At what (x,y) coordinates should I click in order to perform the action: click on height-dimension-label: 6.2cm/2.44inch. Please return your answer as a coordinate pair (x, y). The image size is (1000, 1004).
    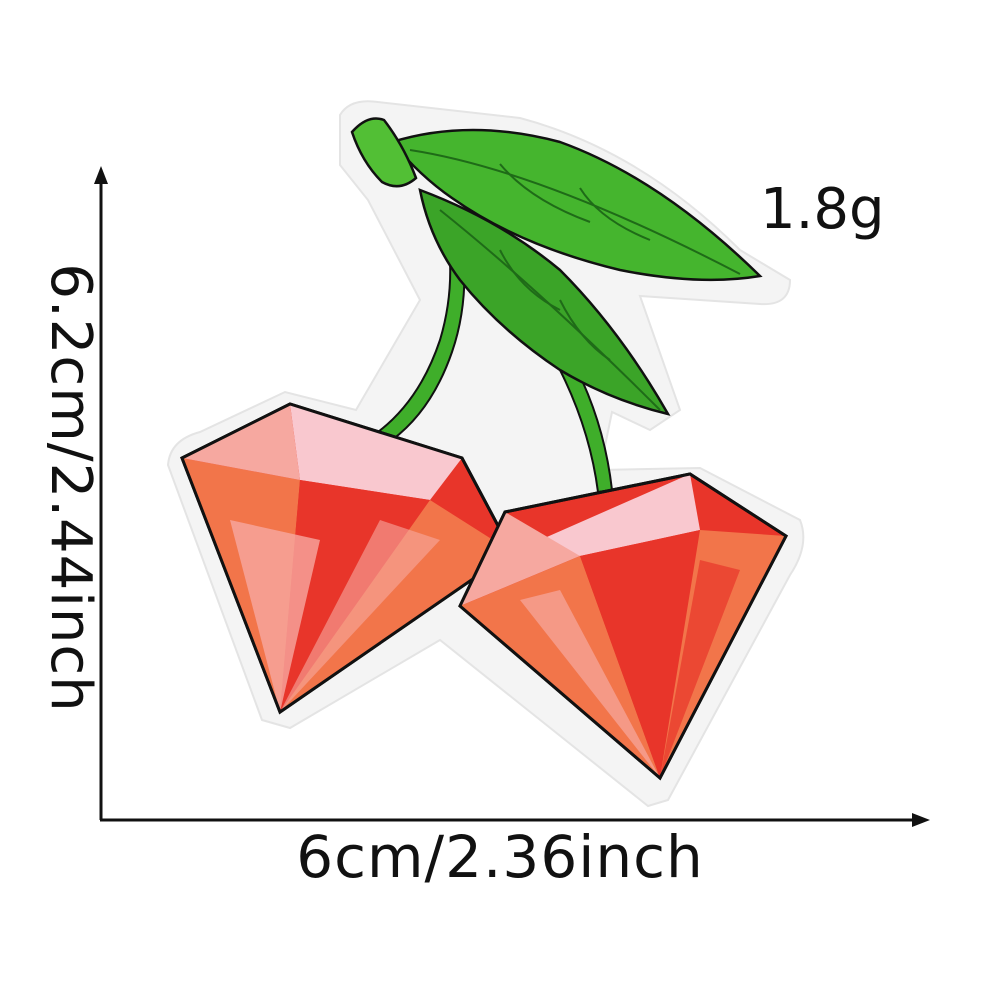
    Looking at the image, I should click on (70, 488).